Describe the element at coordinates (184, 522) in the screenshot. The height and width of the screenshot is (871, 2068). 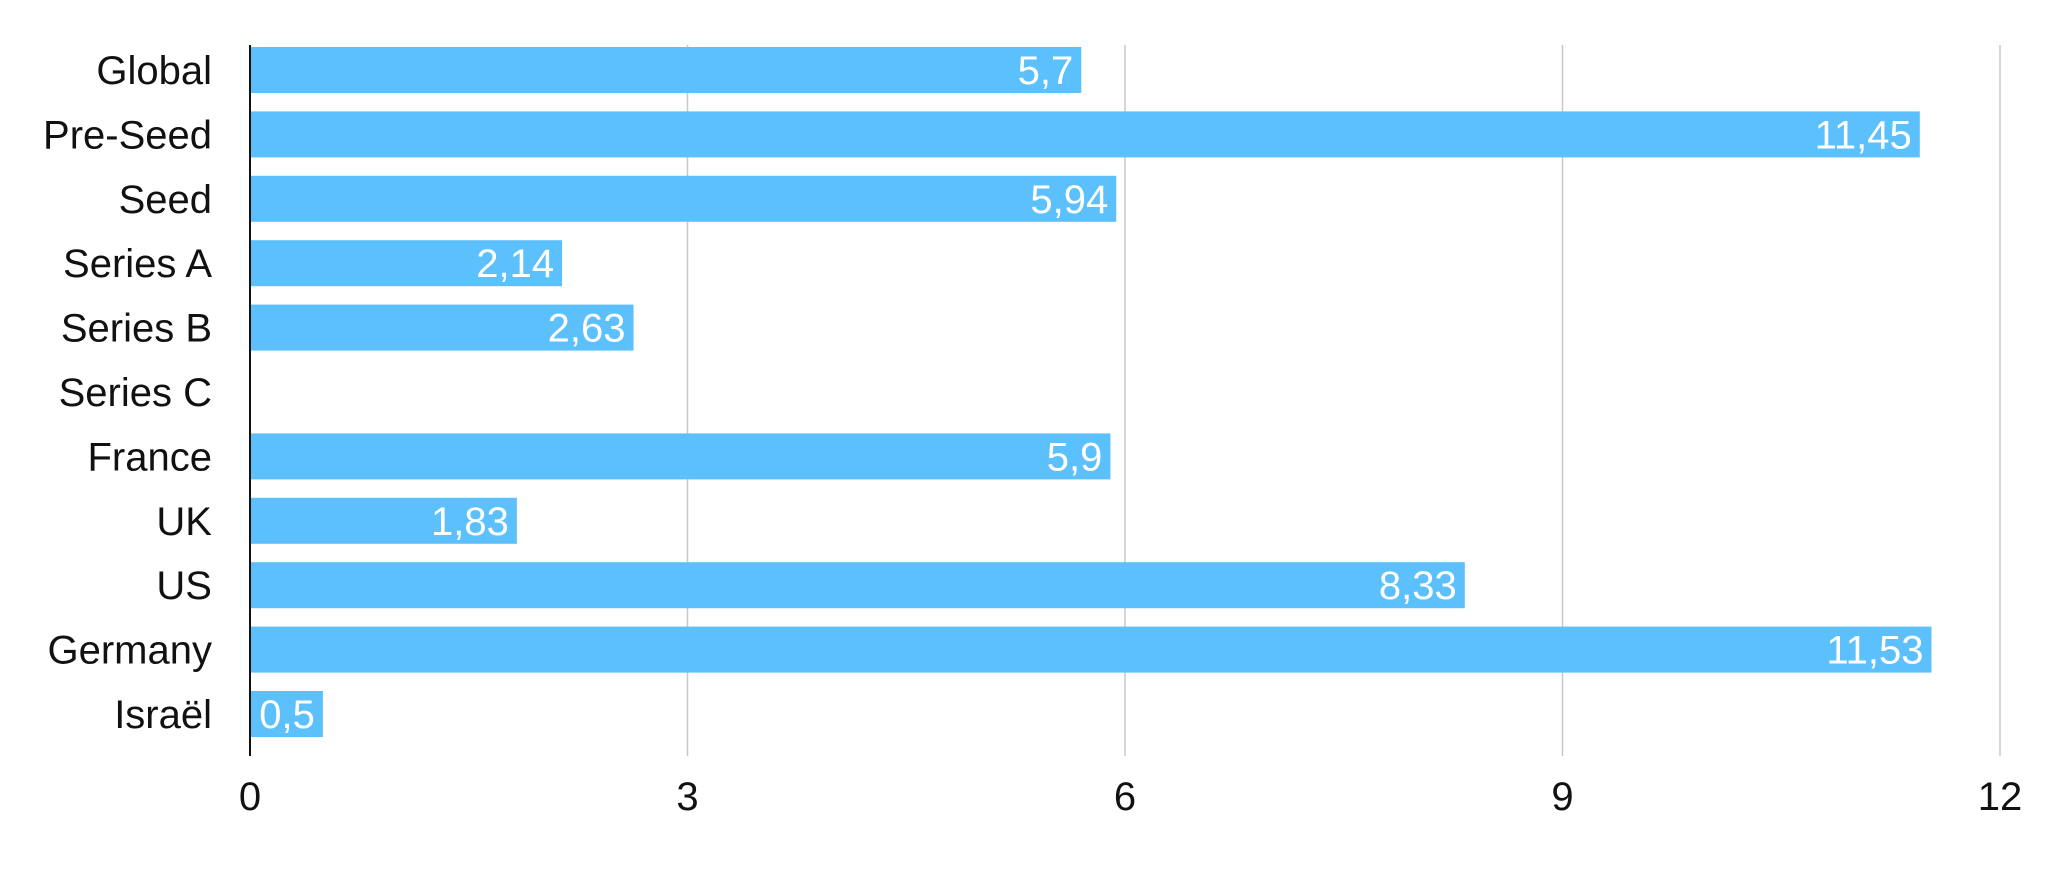
I see `category-label-uk: UK` at that location.